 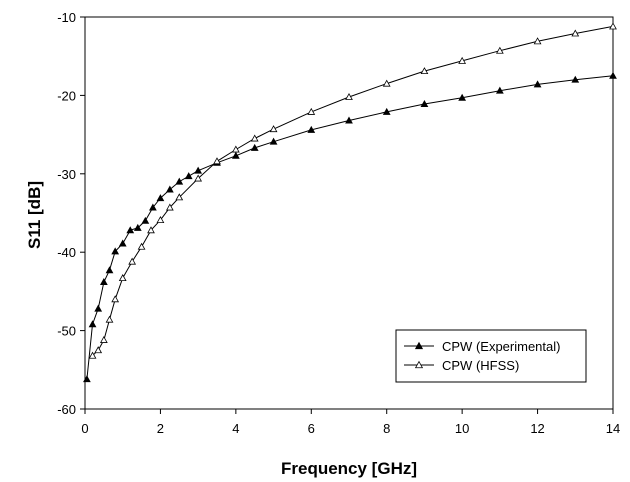 What do you see at coordinates (66, 17) in the screenshot?
I see `y-tick-label: -10` at bounding box center [66, 17].